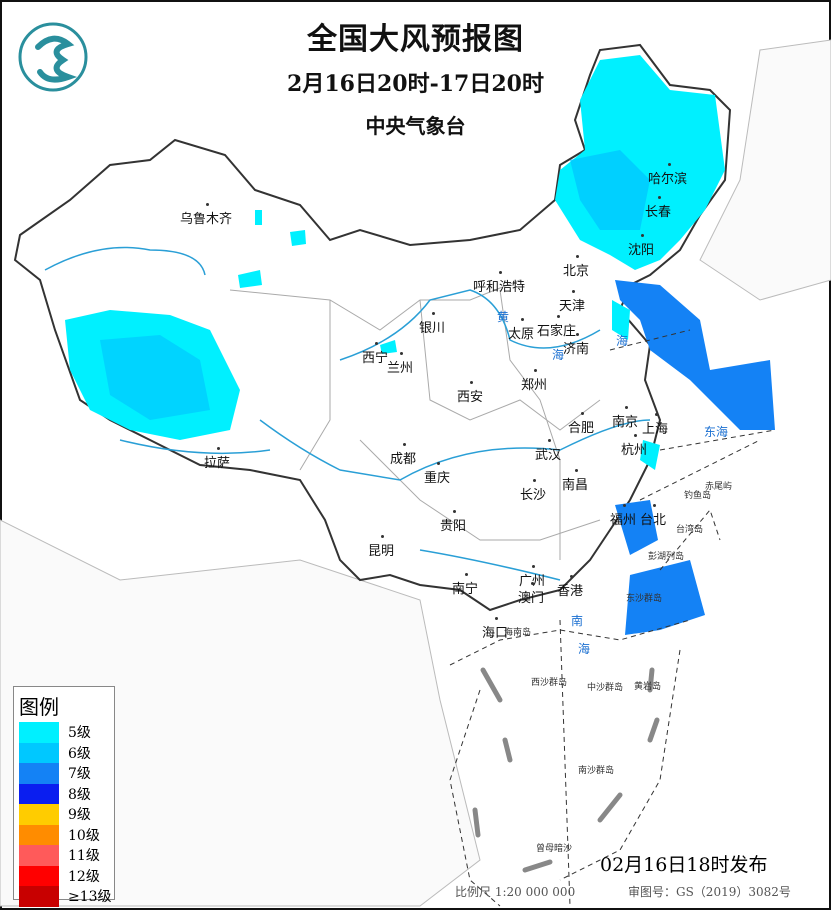 The image size is (831, 910). What do you see at coordinates (84, 876) in the screenshot?
I see `legend-label: 12级` at bounding box center [84, 876].